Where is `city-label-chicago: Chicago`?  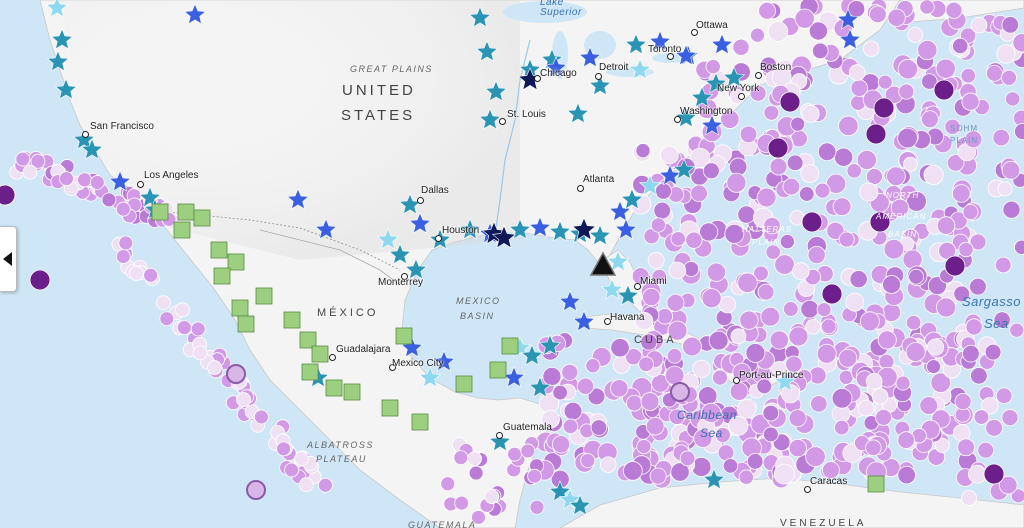
city-label-chicago: Chicago is located at coordinates (558, 73).